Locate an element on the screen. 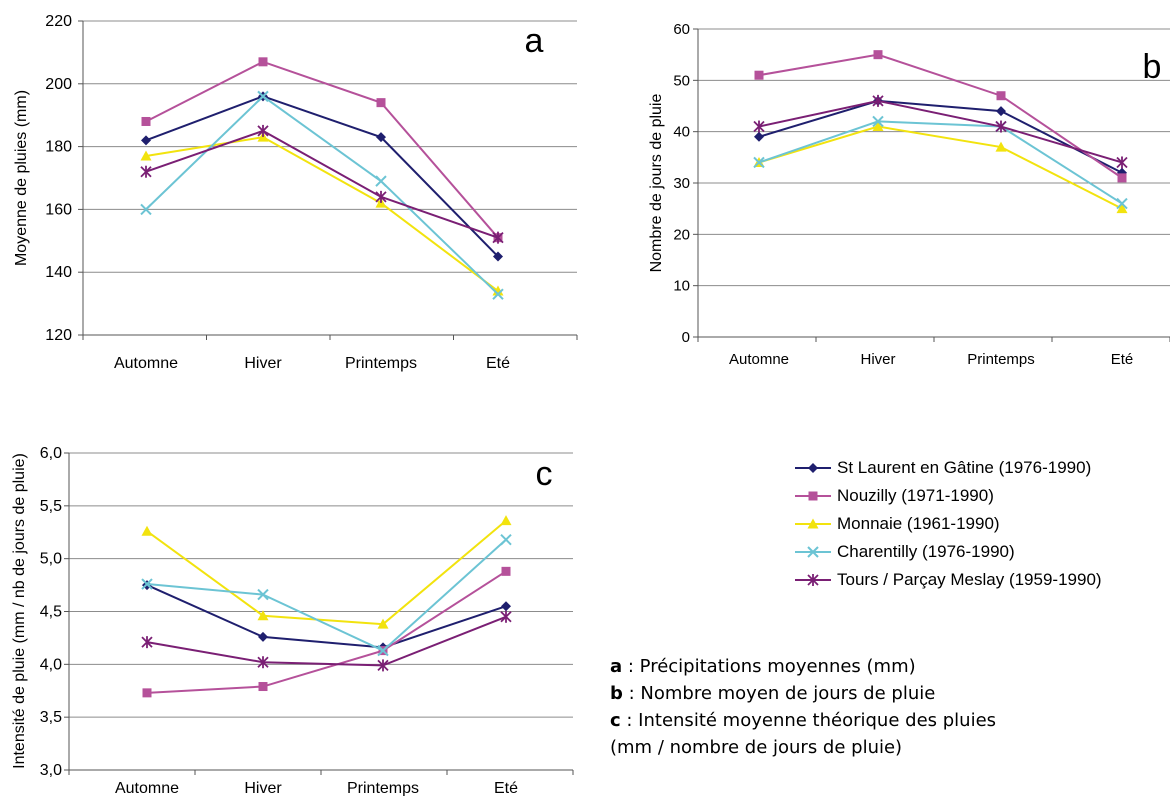 This screenshot has width=1170, height=796. series-tours is located at coordinates (326, 641).